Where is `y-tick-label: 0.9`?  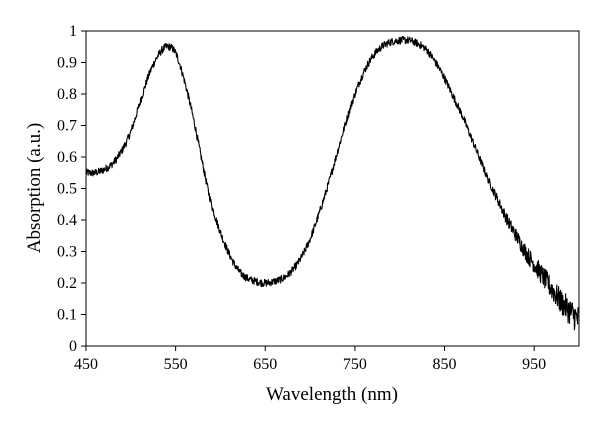
y-tick-label: 0.9 is located at coordinates (67, 63).